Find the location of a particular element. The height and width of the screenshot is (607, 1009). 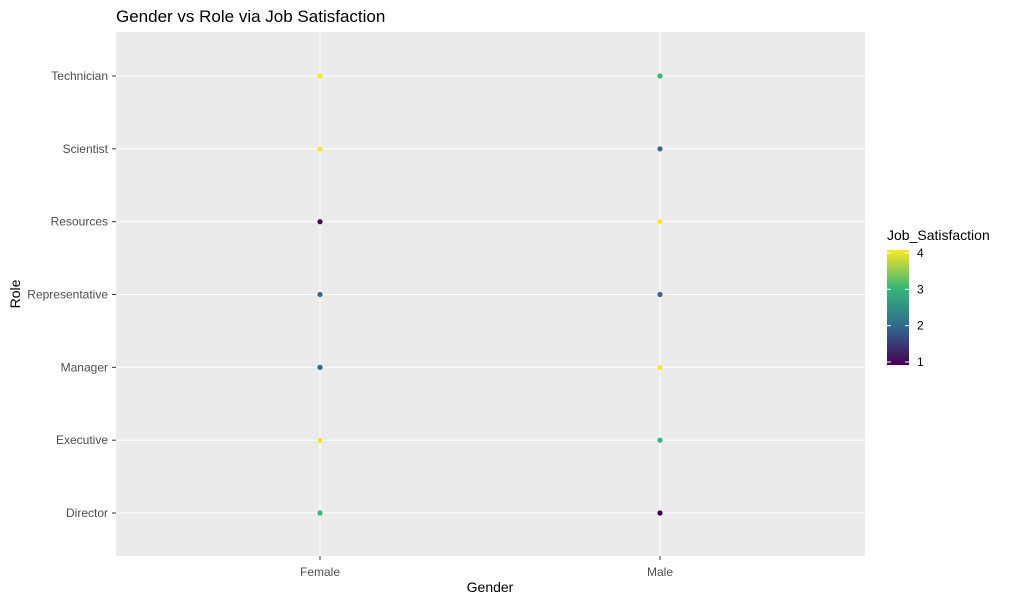

y-tick-label: Technician is located at coordinates (79, 76).